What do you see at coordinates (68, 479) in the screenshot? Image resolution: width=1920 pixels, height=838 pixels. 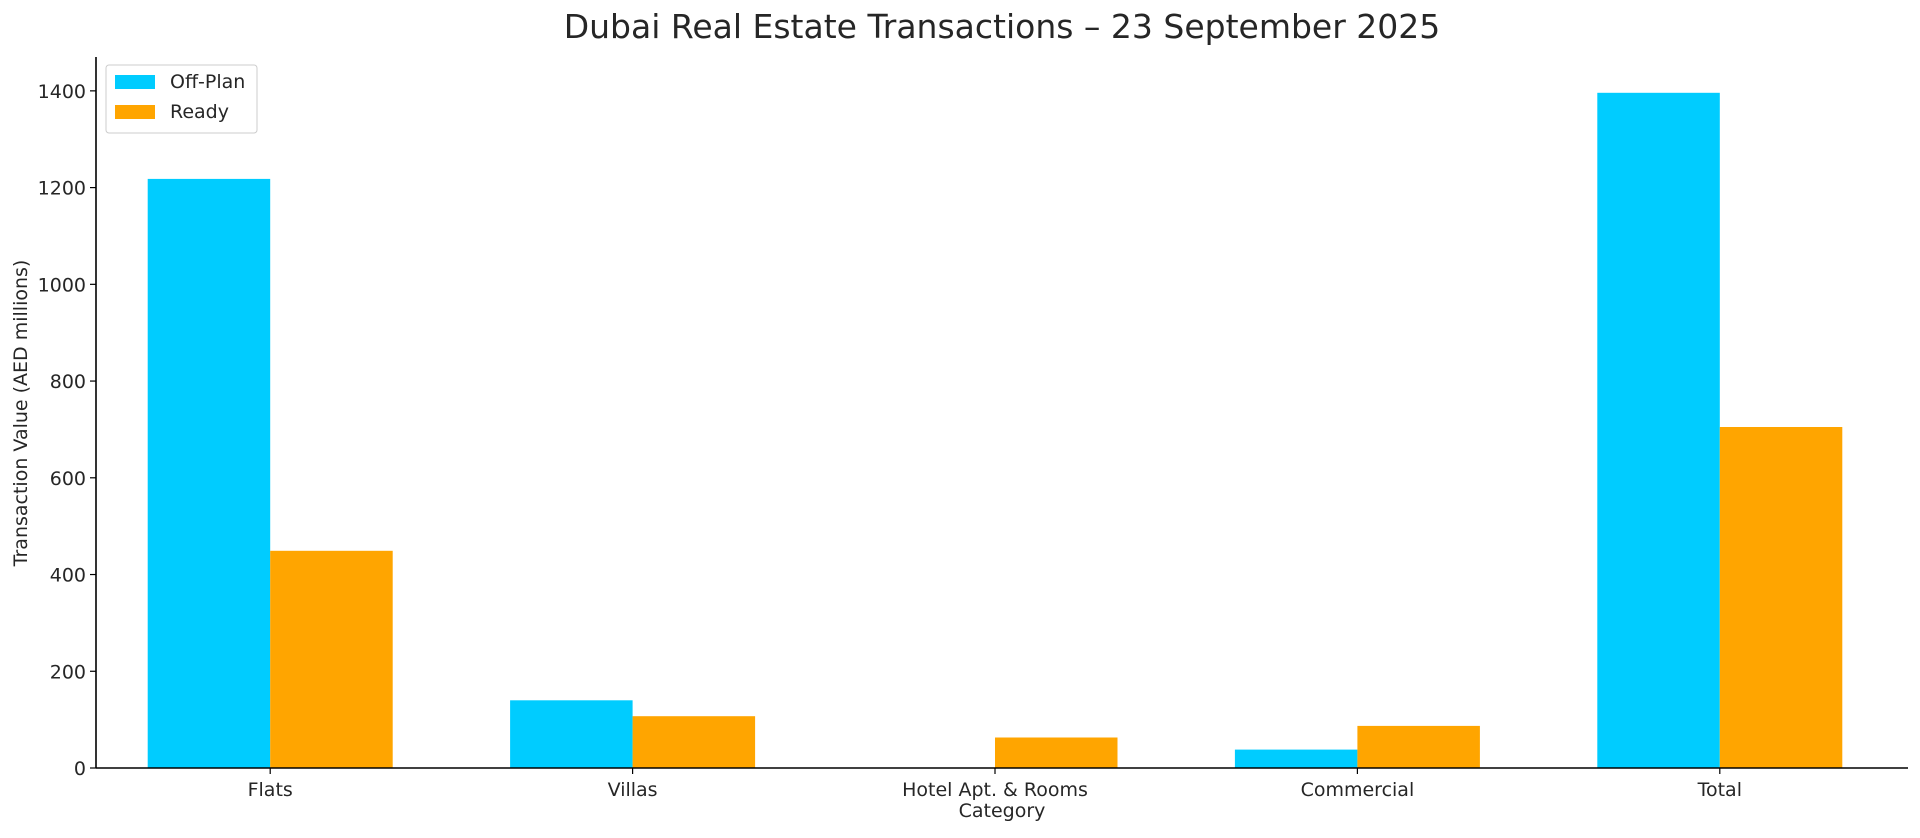 I see `y-tick-label: 600` at bounding box center [68, 479].